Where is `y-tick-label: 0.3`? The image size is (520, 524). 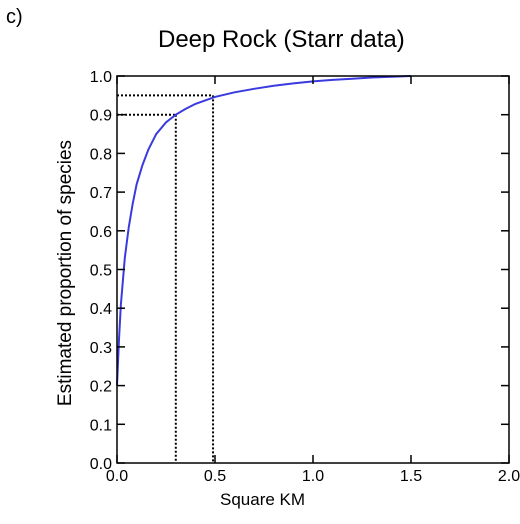
y-tick-label: 0.3 is located at coordinates (101, 348).